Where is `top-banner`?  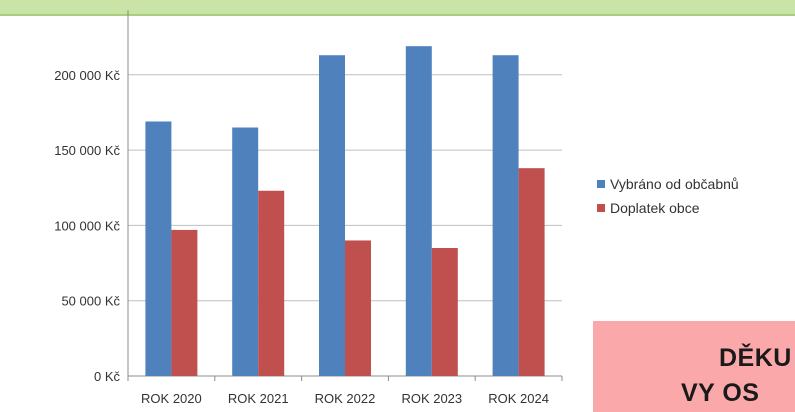 top-banner is located at coordinates (397, 8).